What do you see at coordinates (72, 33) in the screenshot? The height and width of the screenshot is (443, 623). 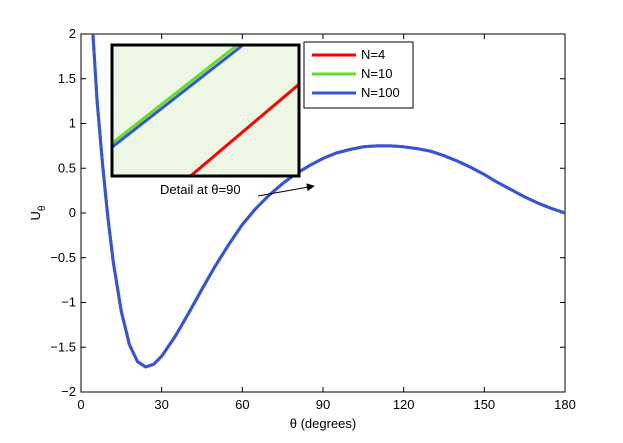 I see `y-tick-label: 2` at bounding box center [72, 33].